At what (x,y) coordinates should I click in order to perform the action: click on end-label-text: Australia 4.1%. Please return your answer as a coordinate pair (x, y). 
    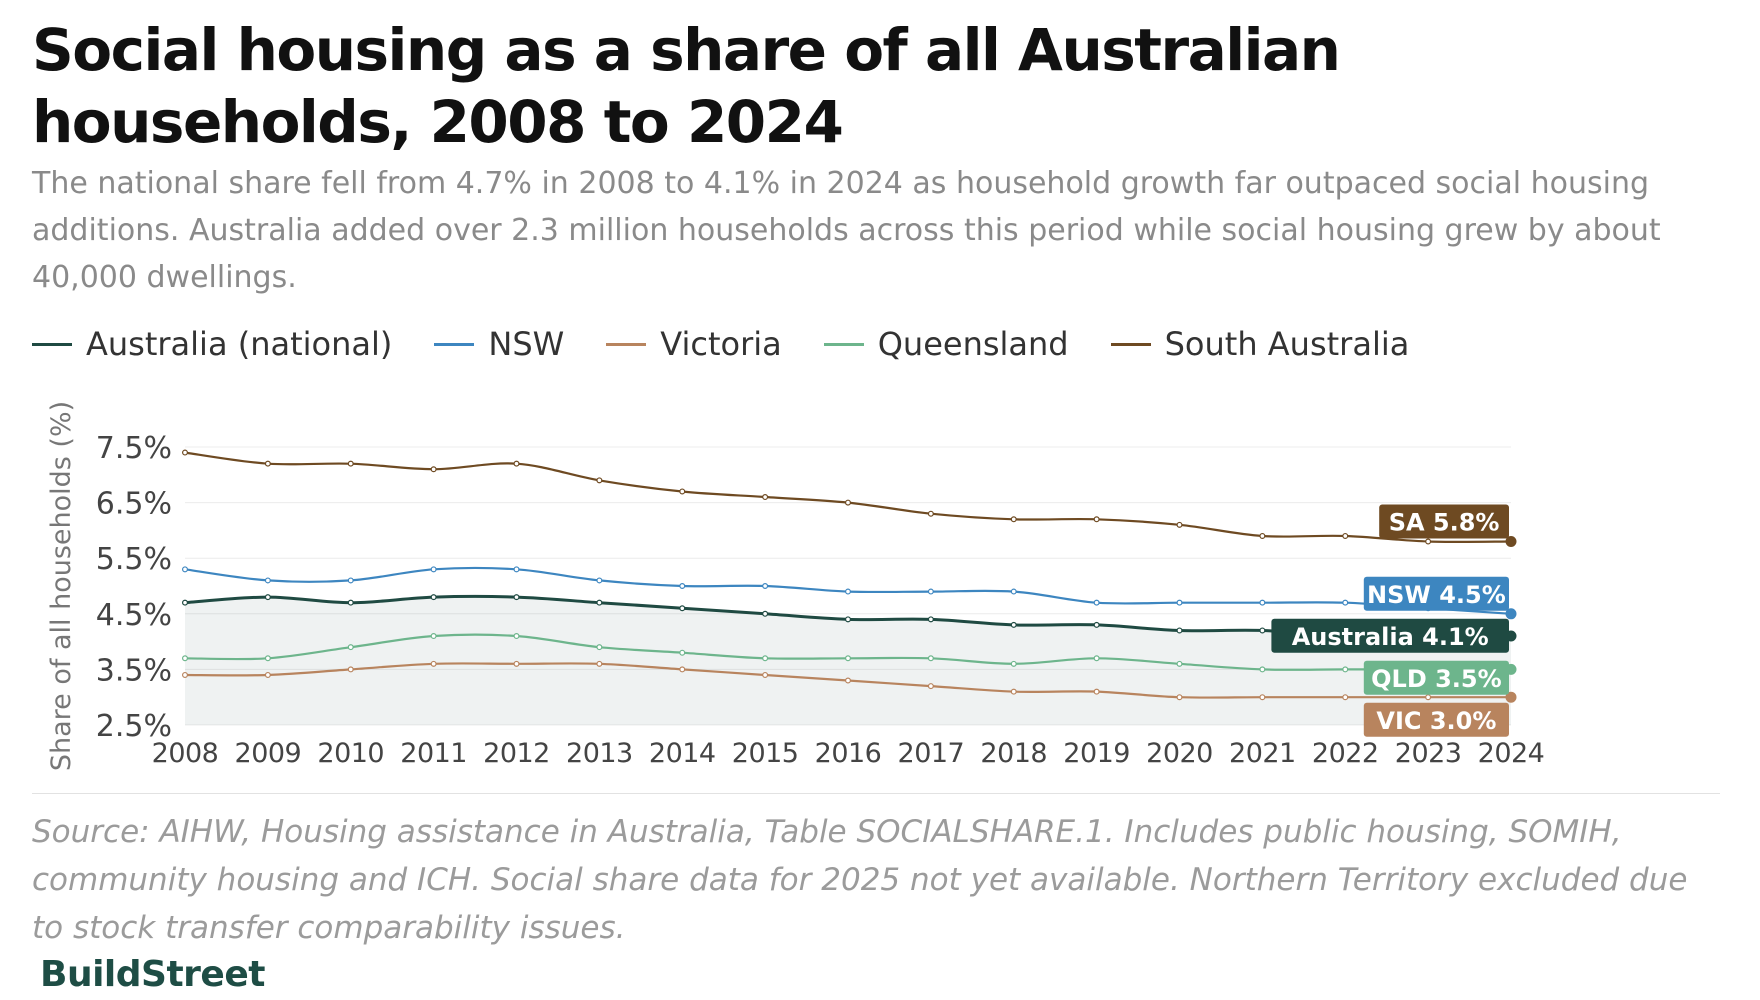
    Looking at the image, I should click on (1390, 637).